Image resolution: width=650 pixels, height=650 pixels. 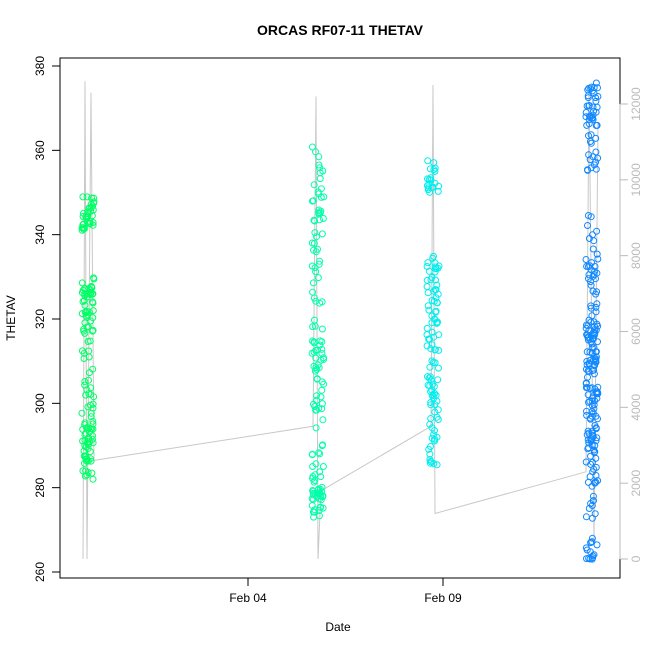 I want to click on y-tick-label: 260, so click(x=40, y=572).